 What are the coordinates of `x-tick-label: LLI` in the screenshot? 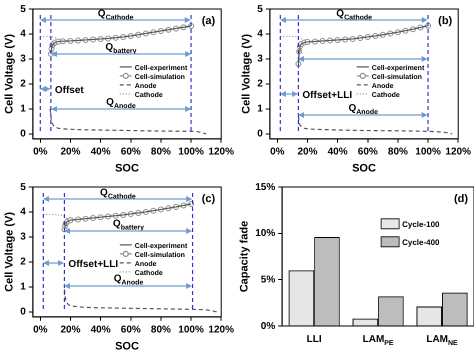 It's located at (314, 339).